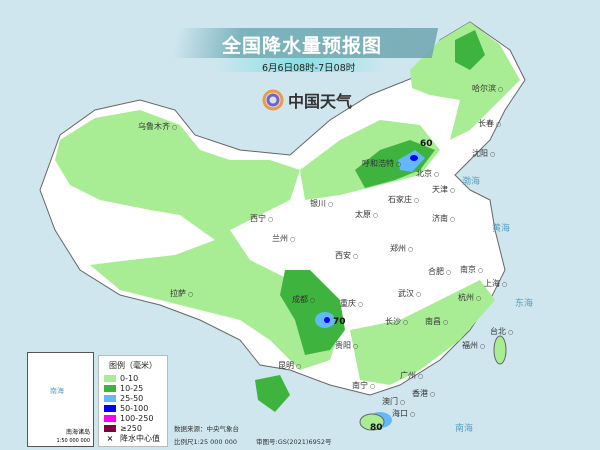 Image resolution: width=600 pixels, height=450 pixels. I want to click on page-title: 全国降水量预报图, so click(302, 46).